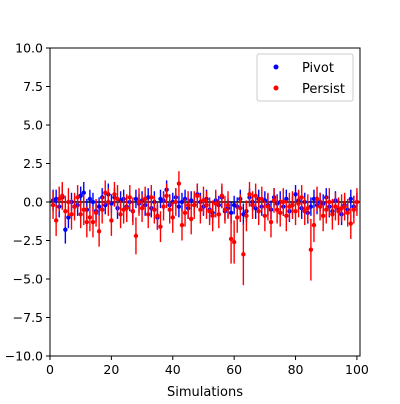 The image size is (400, 404). I want to click on y-tick-label--7.5: −7.5, so click(28, 317).